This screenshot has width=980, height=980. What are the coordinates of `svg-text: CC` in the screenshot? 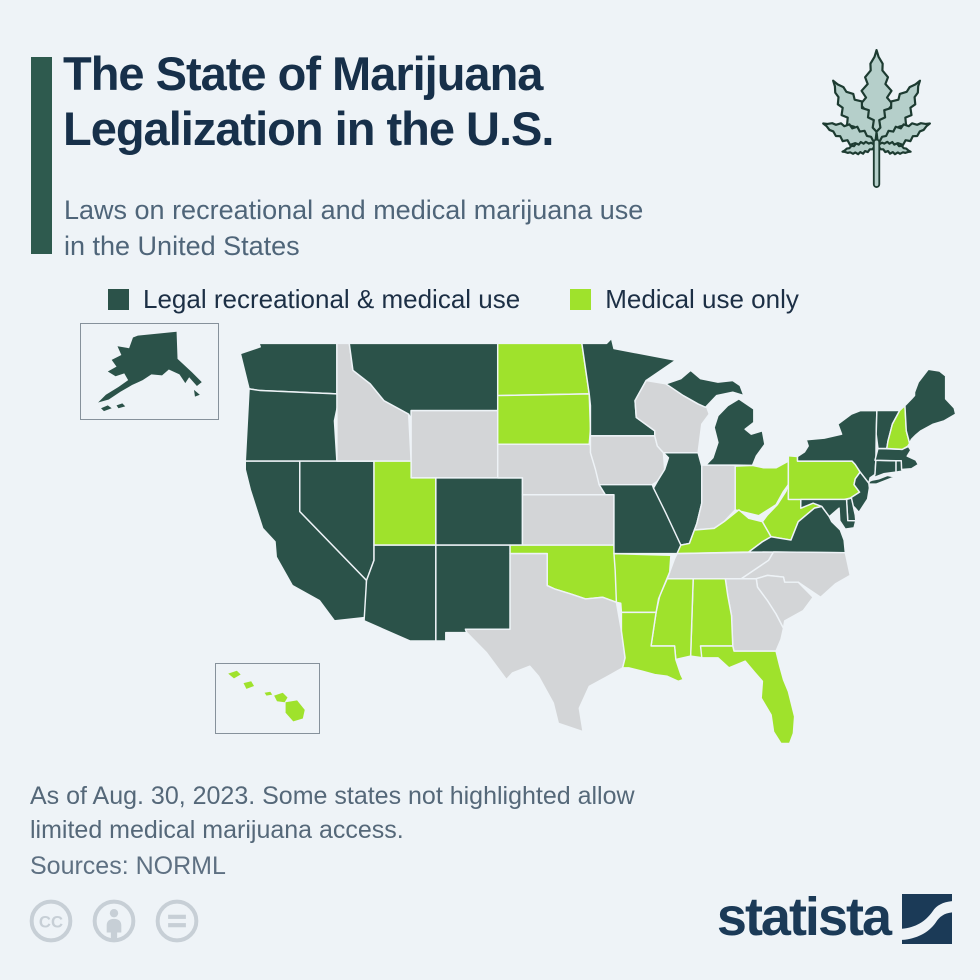 It's located at (51, 921).